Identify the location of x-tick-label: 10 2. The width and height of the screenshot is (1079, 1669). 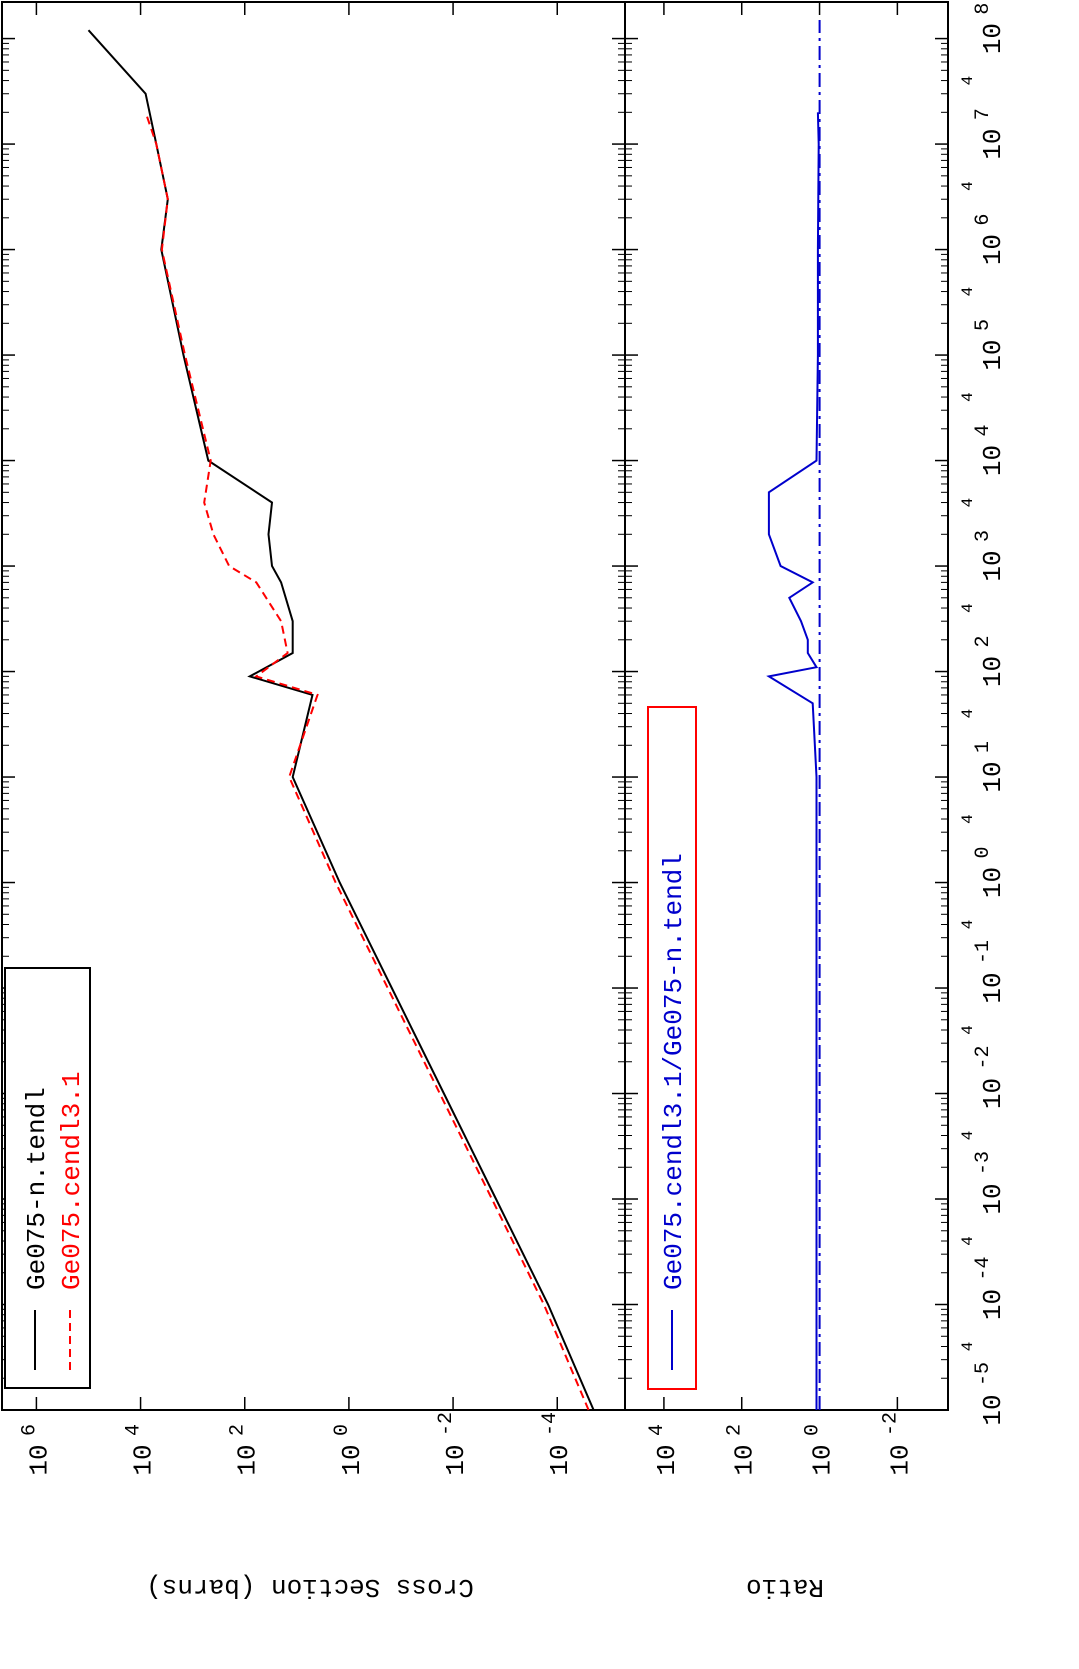
(990, 662).